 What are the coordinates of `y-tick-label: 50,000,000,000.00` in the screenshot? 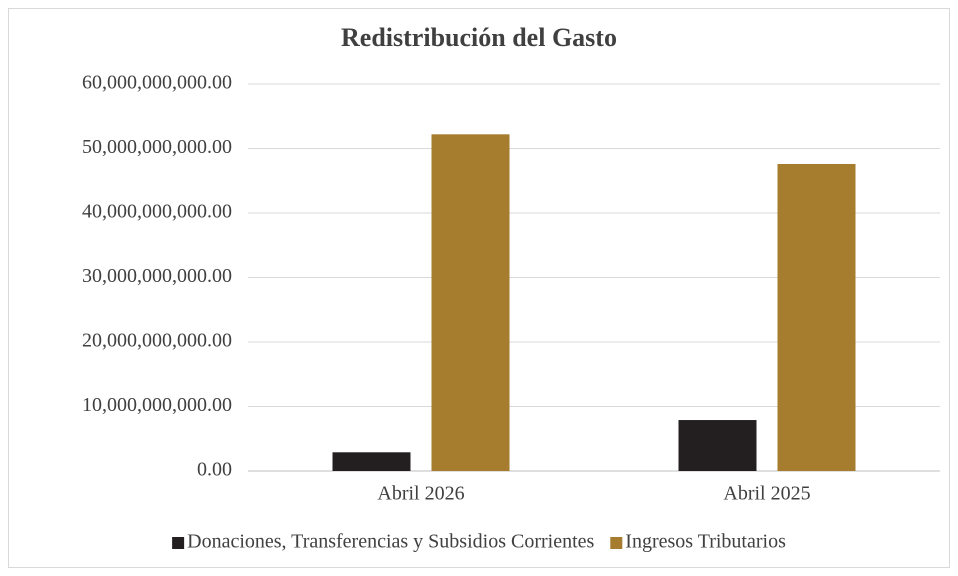 It's located at (157, 147).